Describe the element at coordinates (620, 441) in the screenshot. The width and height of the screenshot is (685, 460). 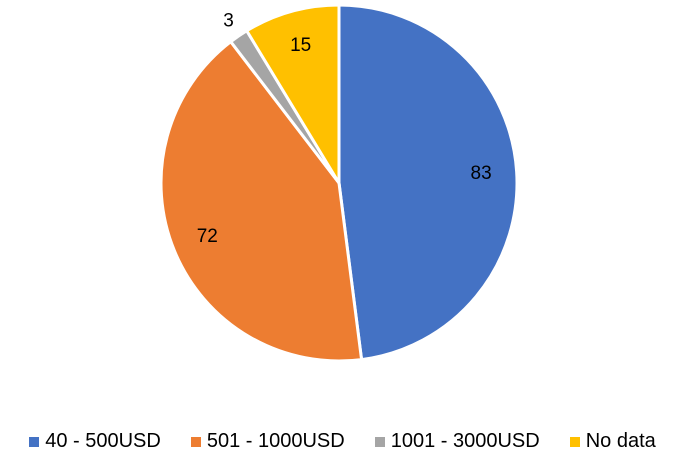
I see `legend-label: No data` at that location.